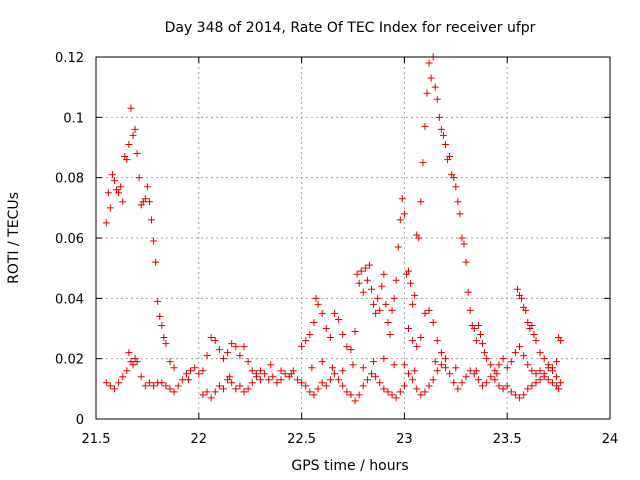  Describe the element at coordinates (69, 179) in the screenshot. I see `y-tick-label: 0.08` at that location.